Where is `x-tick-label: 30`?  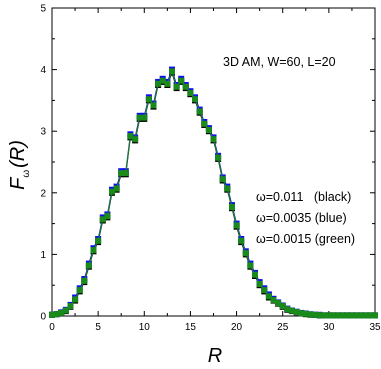
x-tick-label: 30 is located at coordinates (329, 327).